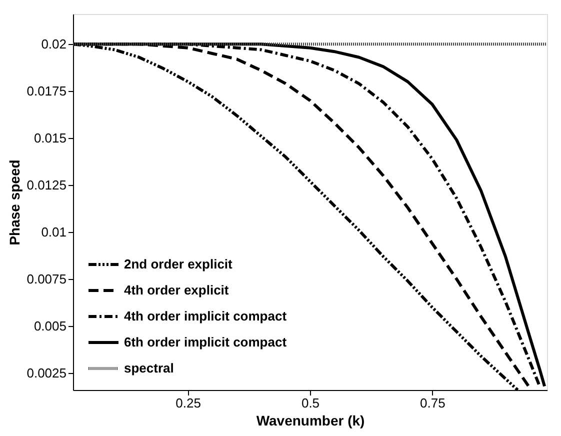  Describe the element at coordinates (179, 264) in the screenshot. I see `legend-label: 2nd order explicit` at that location.